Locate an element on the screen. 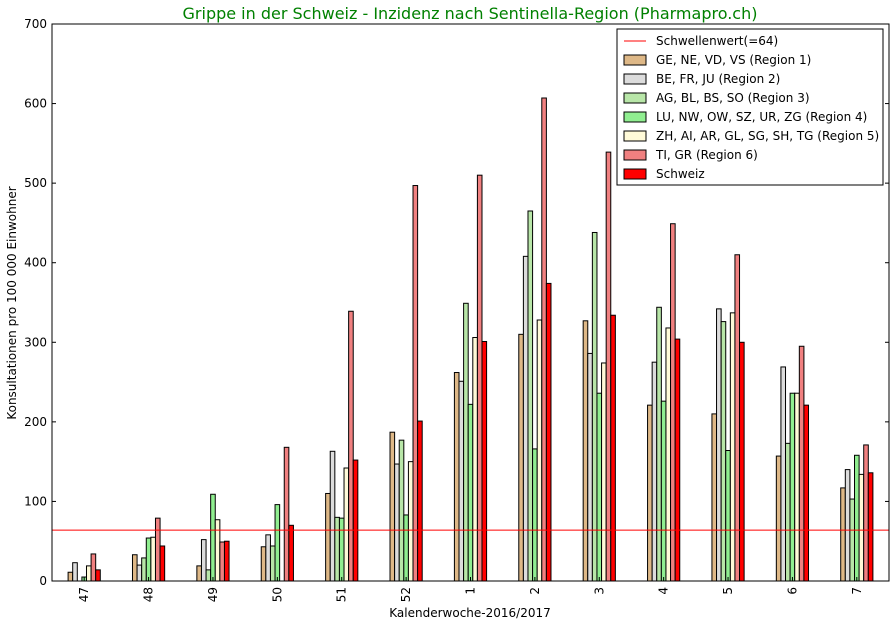  legend-threshold-label: Schwellenwert(=64) is located at coordinates (717, 41).